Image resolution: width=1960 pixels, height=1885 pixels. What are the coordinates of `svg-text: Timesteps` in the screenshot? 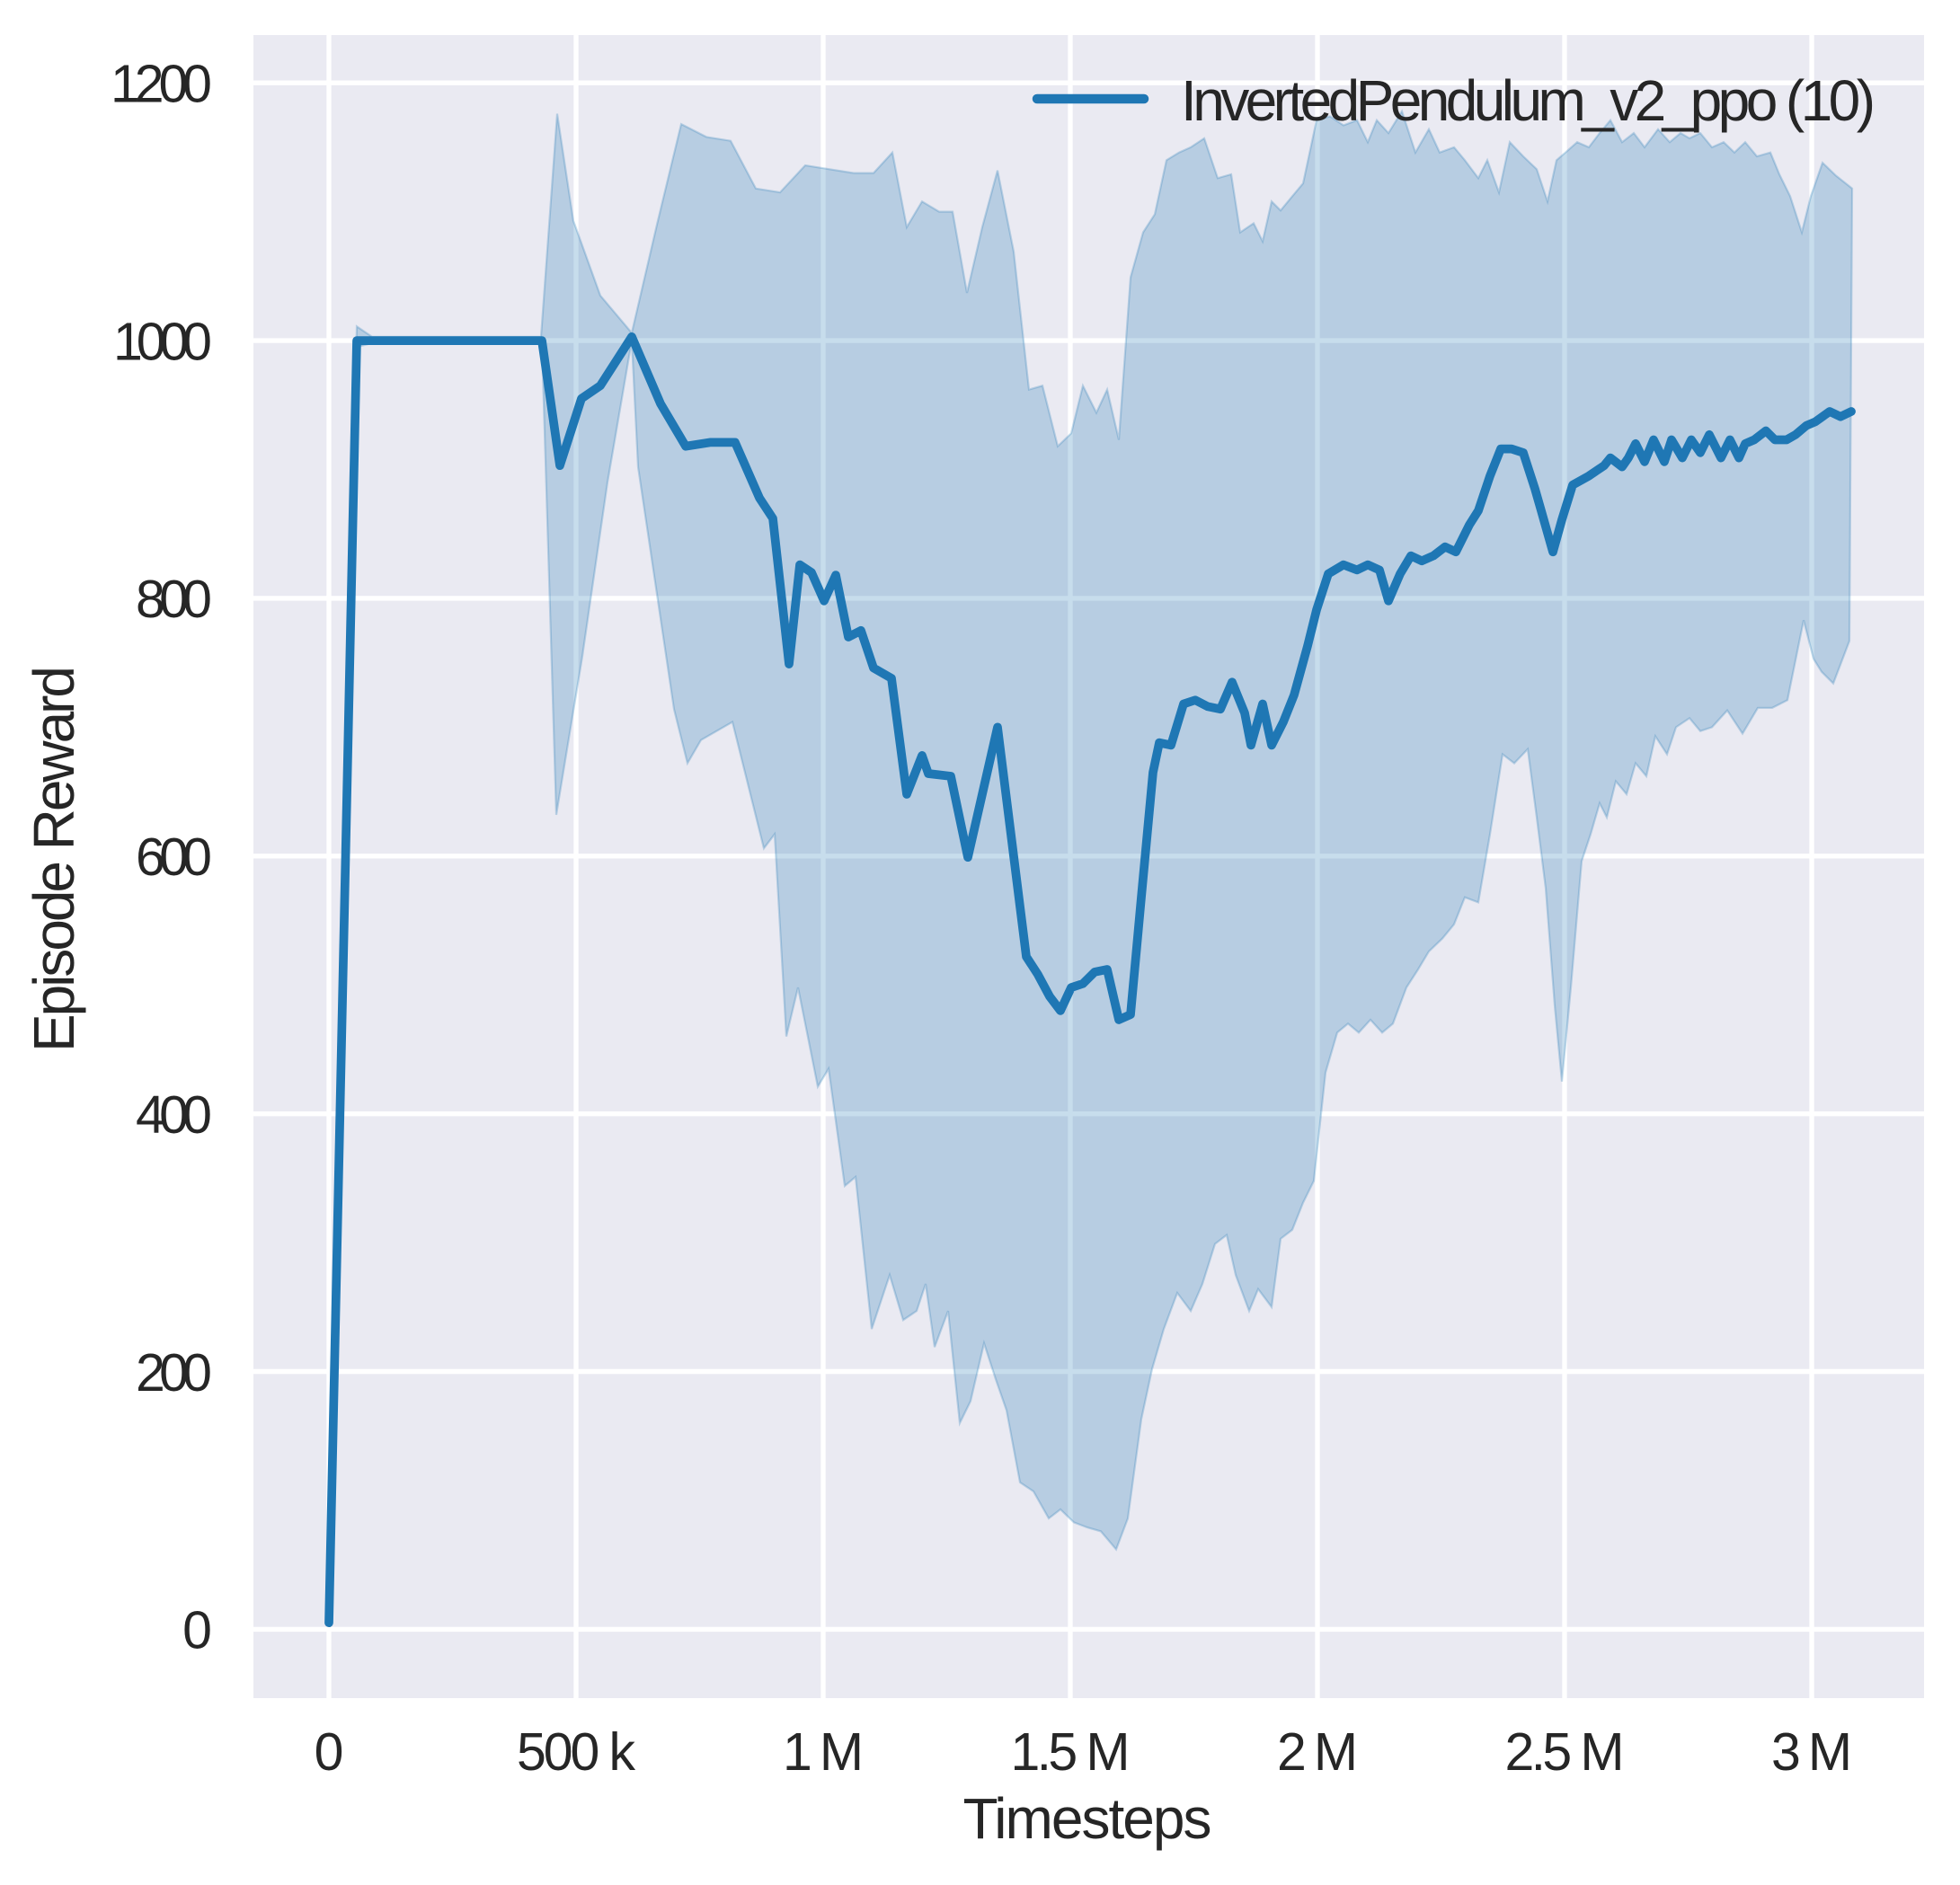 It's located at (1088, 1818).